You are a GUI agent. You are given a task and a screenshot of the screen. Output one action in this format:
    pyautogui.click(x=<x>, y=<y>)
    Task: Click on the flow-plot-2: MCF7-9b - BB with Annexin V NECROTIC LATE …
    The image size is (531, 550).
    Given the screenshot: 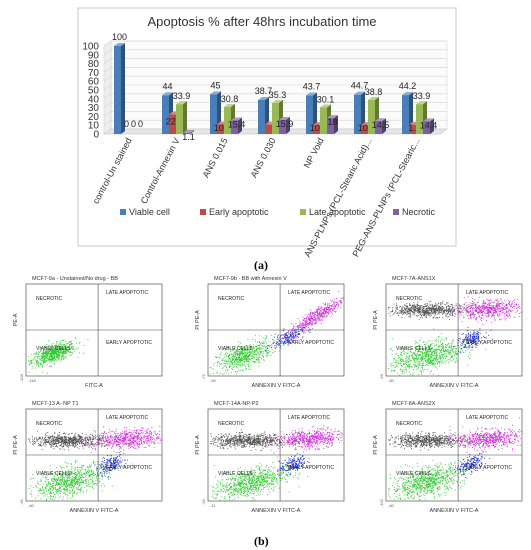 What is the action you would take?
    pyautogui.click(x=270, y=332)
    